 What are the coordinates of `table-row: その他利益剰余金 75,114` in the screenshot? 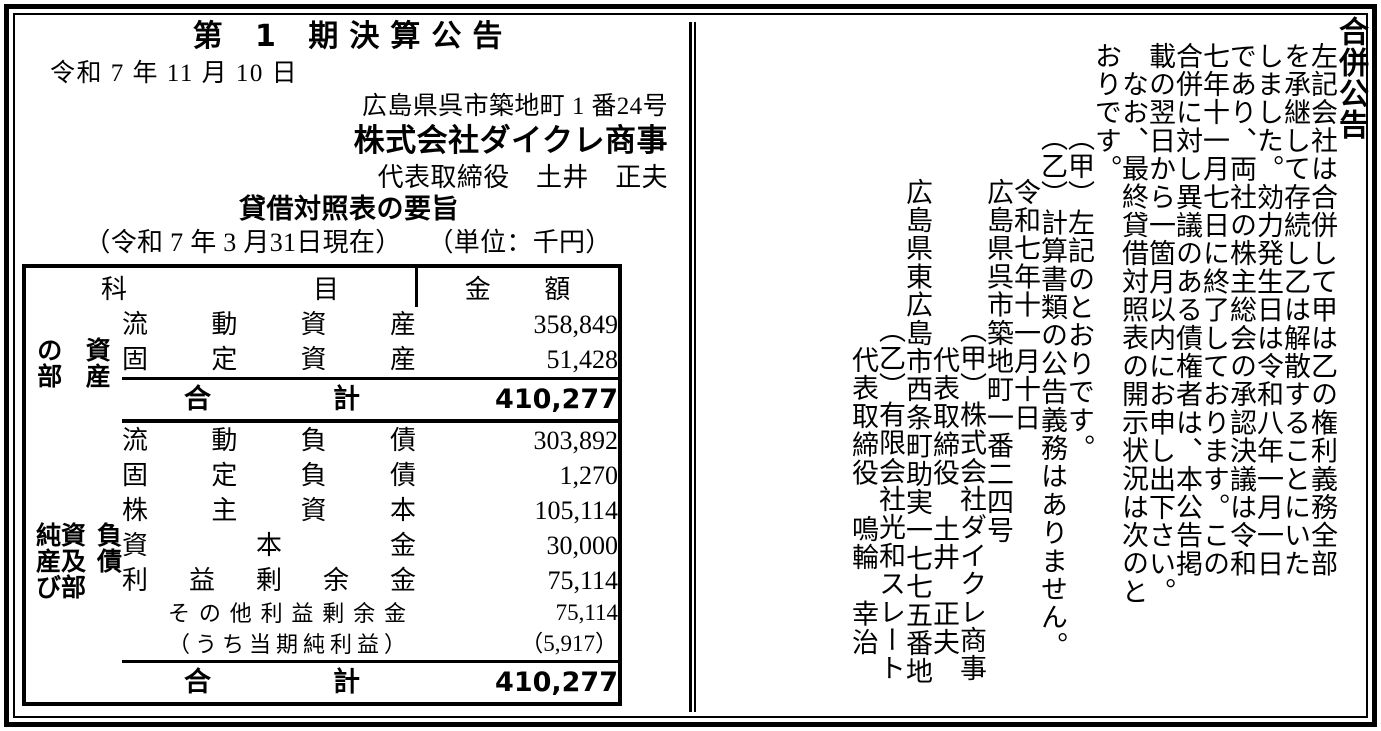 It's located at (322, 613).